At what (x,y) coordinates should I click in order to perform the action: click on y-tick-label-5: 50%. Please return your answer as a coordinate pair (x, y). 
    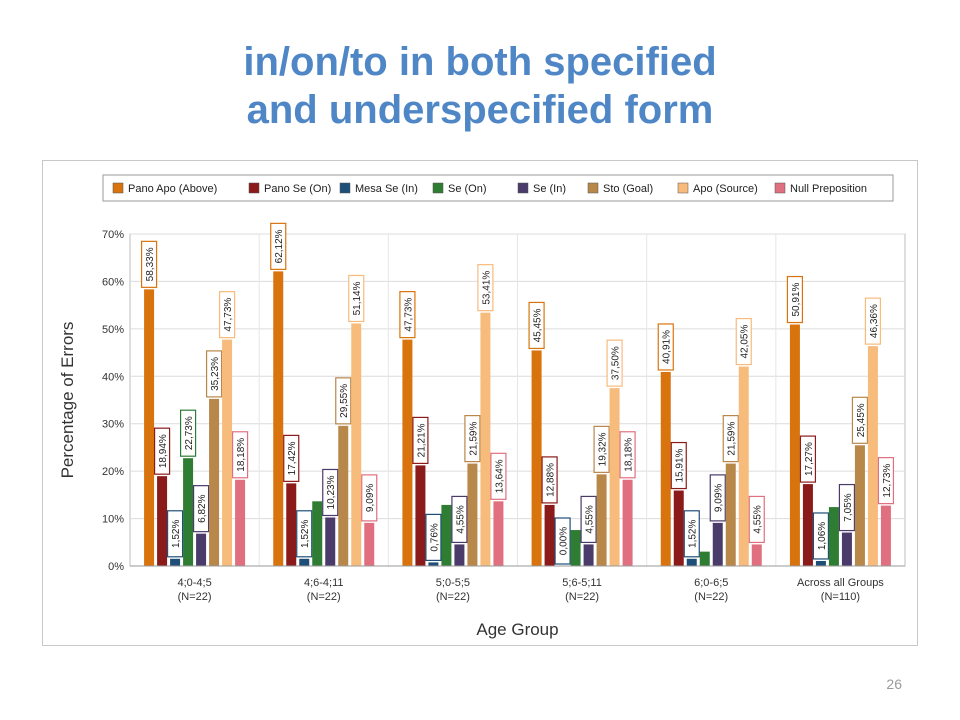
    Looking at the image, I should click on (113, 330).